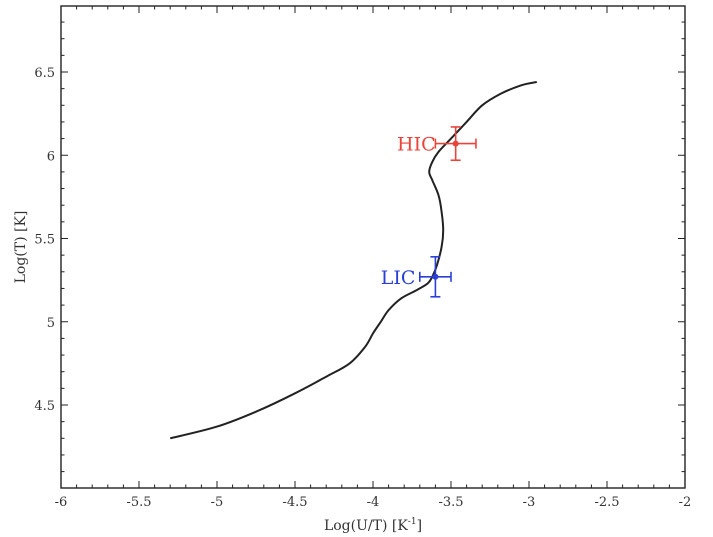 The image size is (713, 537). Describe the element at coordinates (51, 156) in the screenshot. I see `y-tick-label: 6` at that location.